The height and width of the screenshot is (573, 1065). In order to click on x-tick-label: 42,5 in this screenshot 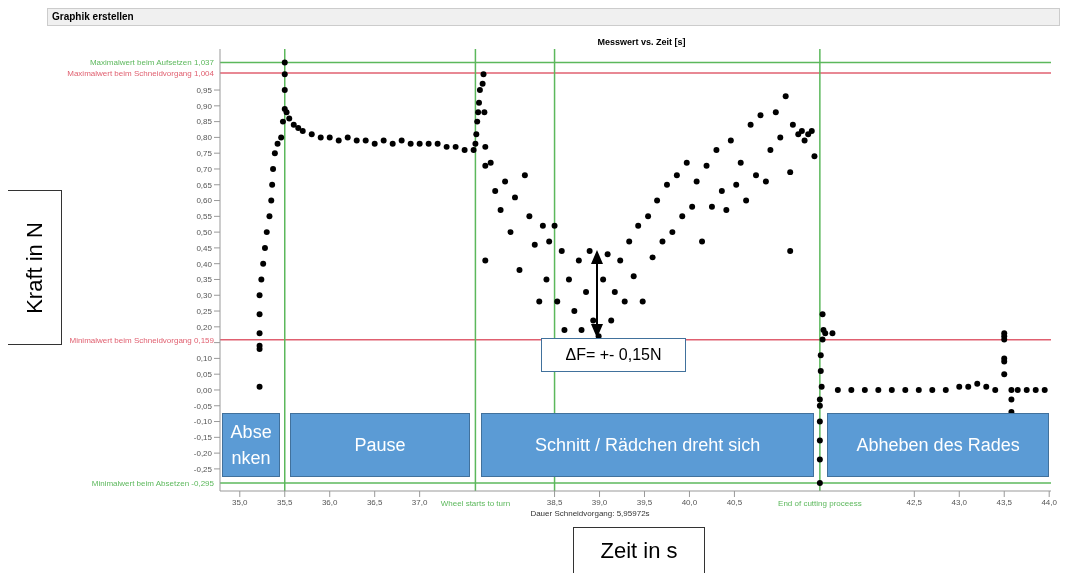, I will do `click(914, 502)`.